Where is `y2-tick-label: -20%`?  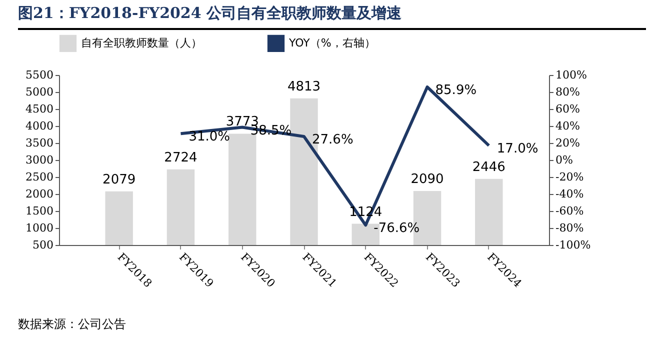
y2-tick-label: -20% is located at coordinates (570, 177).